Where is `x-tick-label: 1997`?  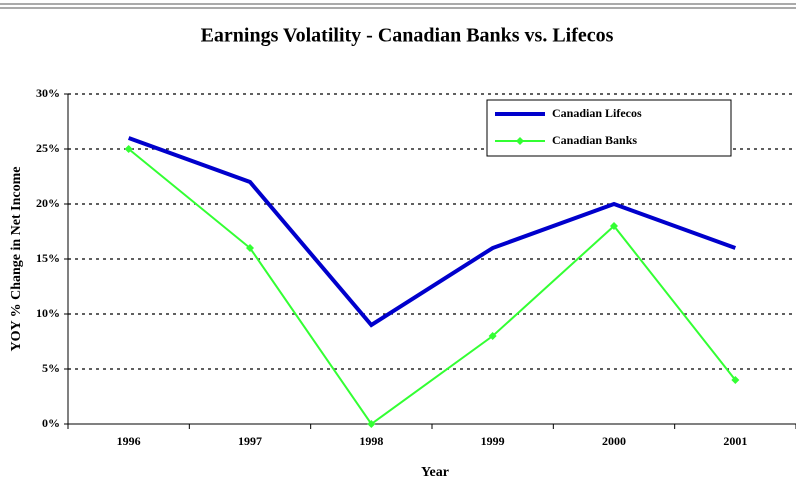 x-tick-label: 1997 is located at coordinates (250, 441).